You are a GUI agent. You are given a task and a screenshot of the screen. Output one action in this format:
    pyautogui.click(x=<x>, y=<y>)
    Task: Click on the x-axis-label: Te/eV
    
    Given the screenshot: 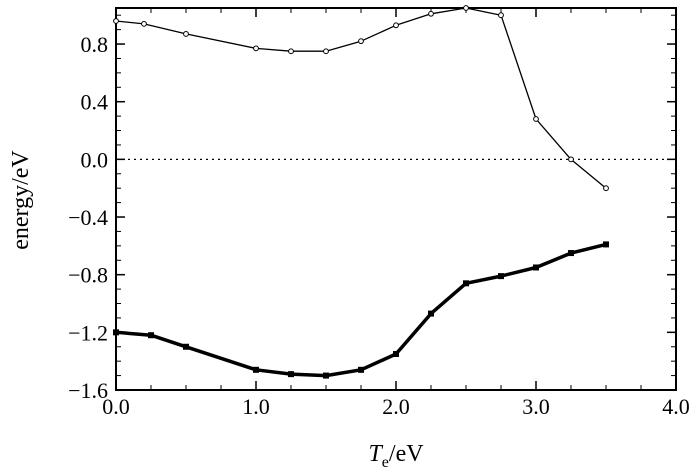 What is the action you would take?
    pyautogui.click(x=396, y=456)
    